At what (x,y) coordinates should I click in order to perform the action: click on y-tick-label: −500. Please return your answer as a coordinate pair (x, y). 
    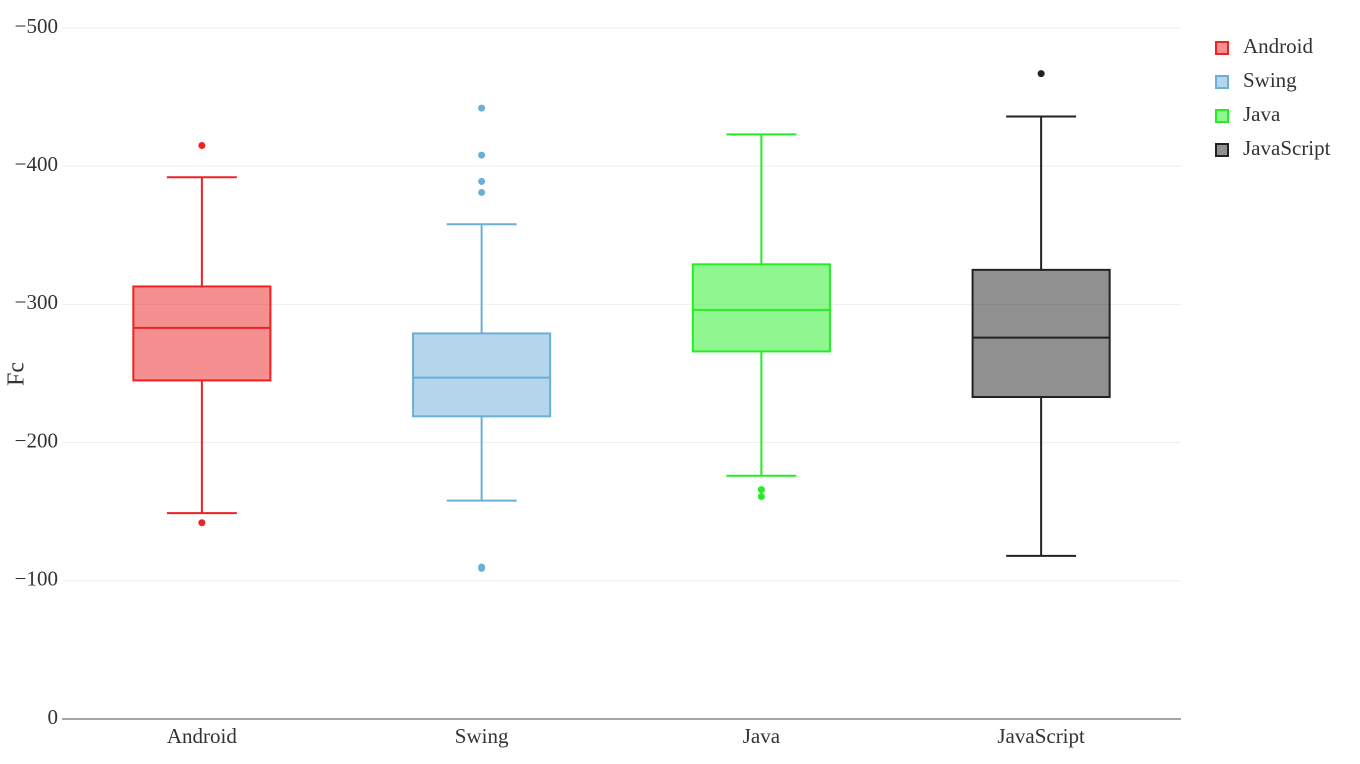
    Looking at the image, I should click on (36, 26).